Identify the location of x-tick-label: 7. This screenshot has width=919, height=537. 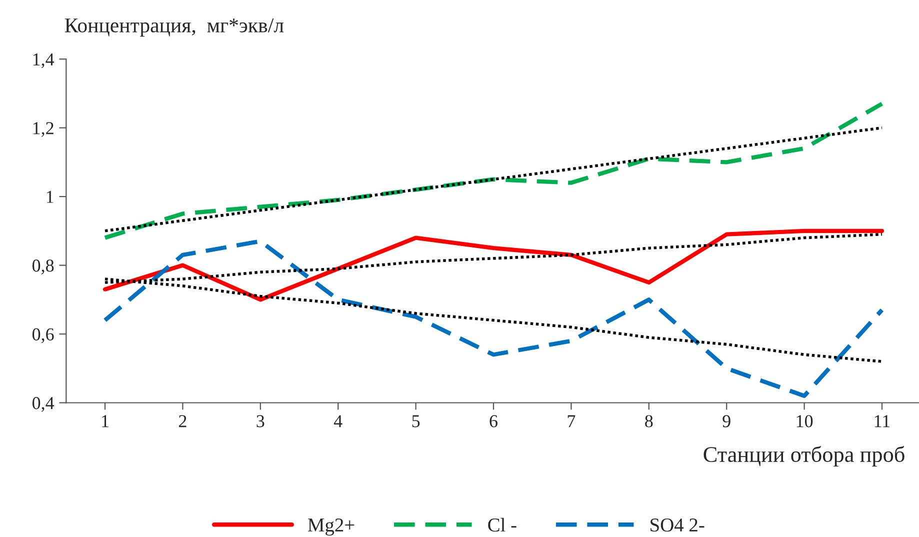
(572, 421).